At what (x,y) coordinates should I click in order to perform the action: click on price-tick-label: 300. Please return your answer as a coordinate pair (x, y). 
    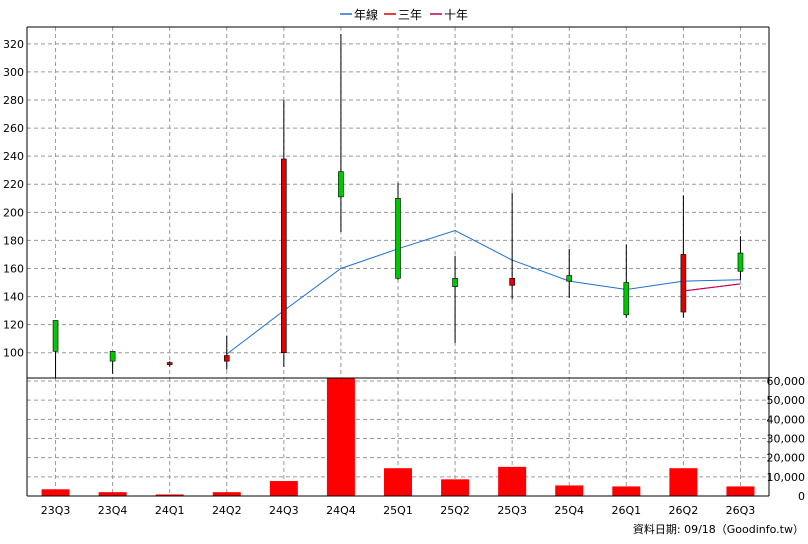
    Looking at the image, I should click on (13, 72).